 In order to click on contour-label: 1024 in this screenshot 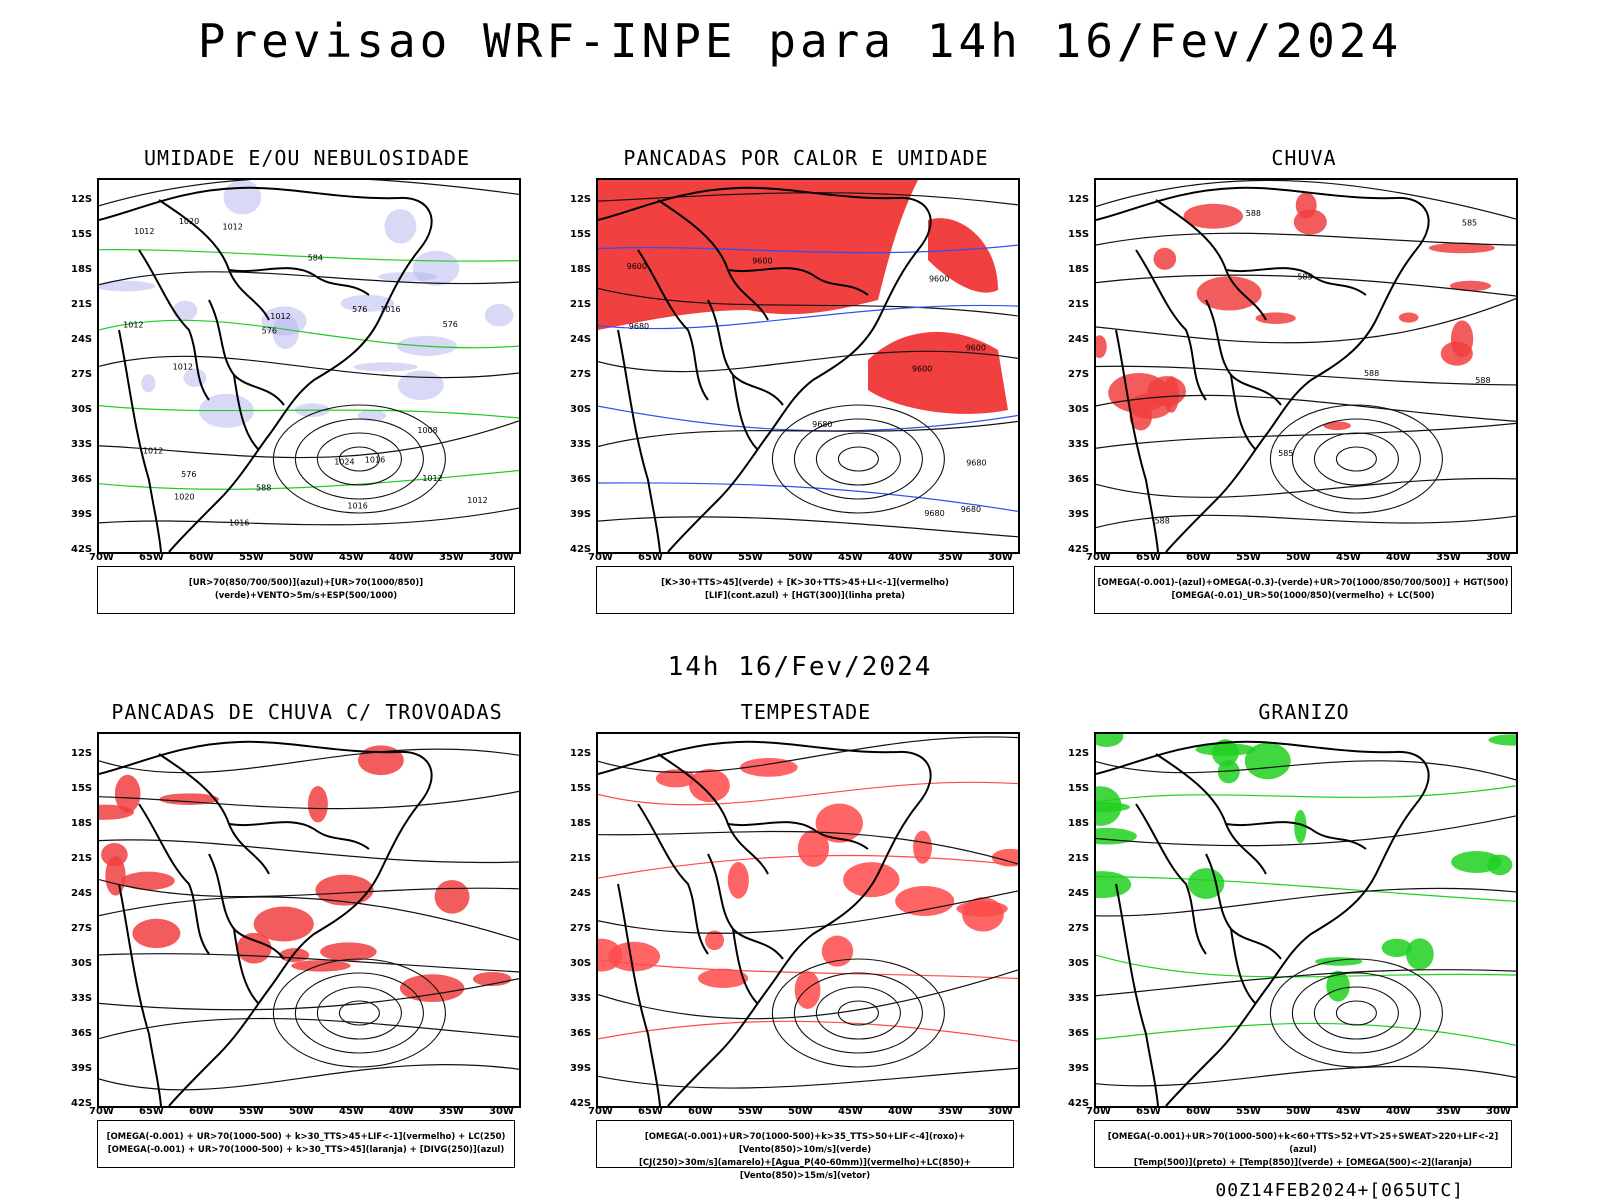, I will do `click(344, 461)`.